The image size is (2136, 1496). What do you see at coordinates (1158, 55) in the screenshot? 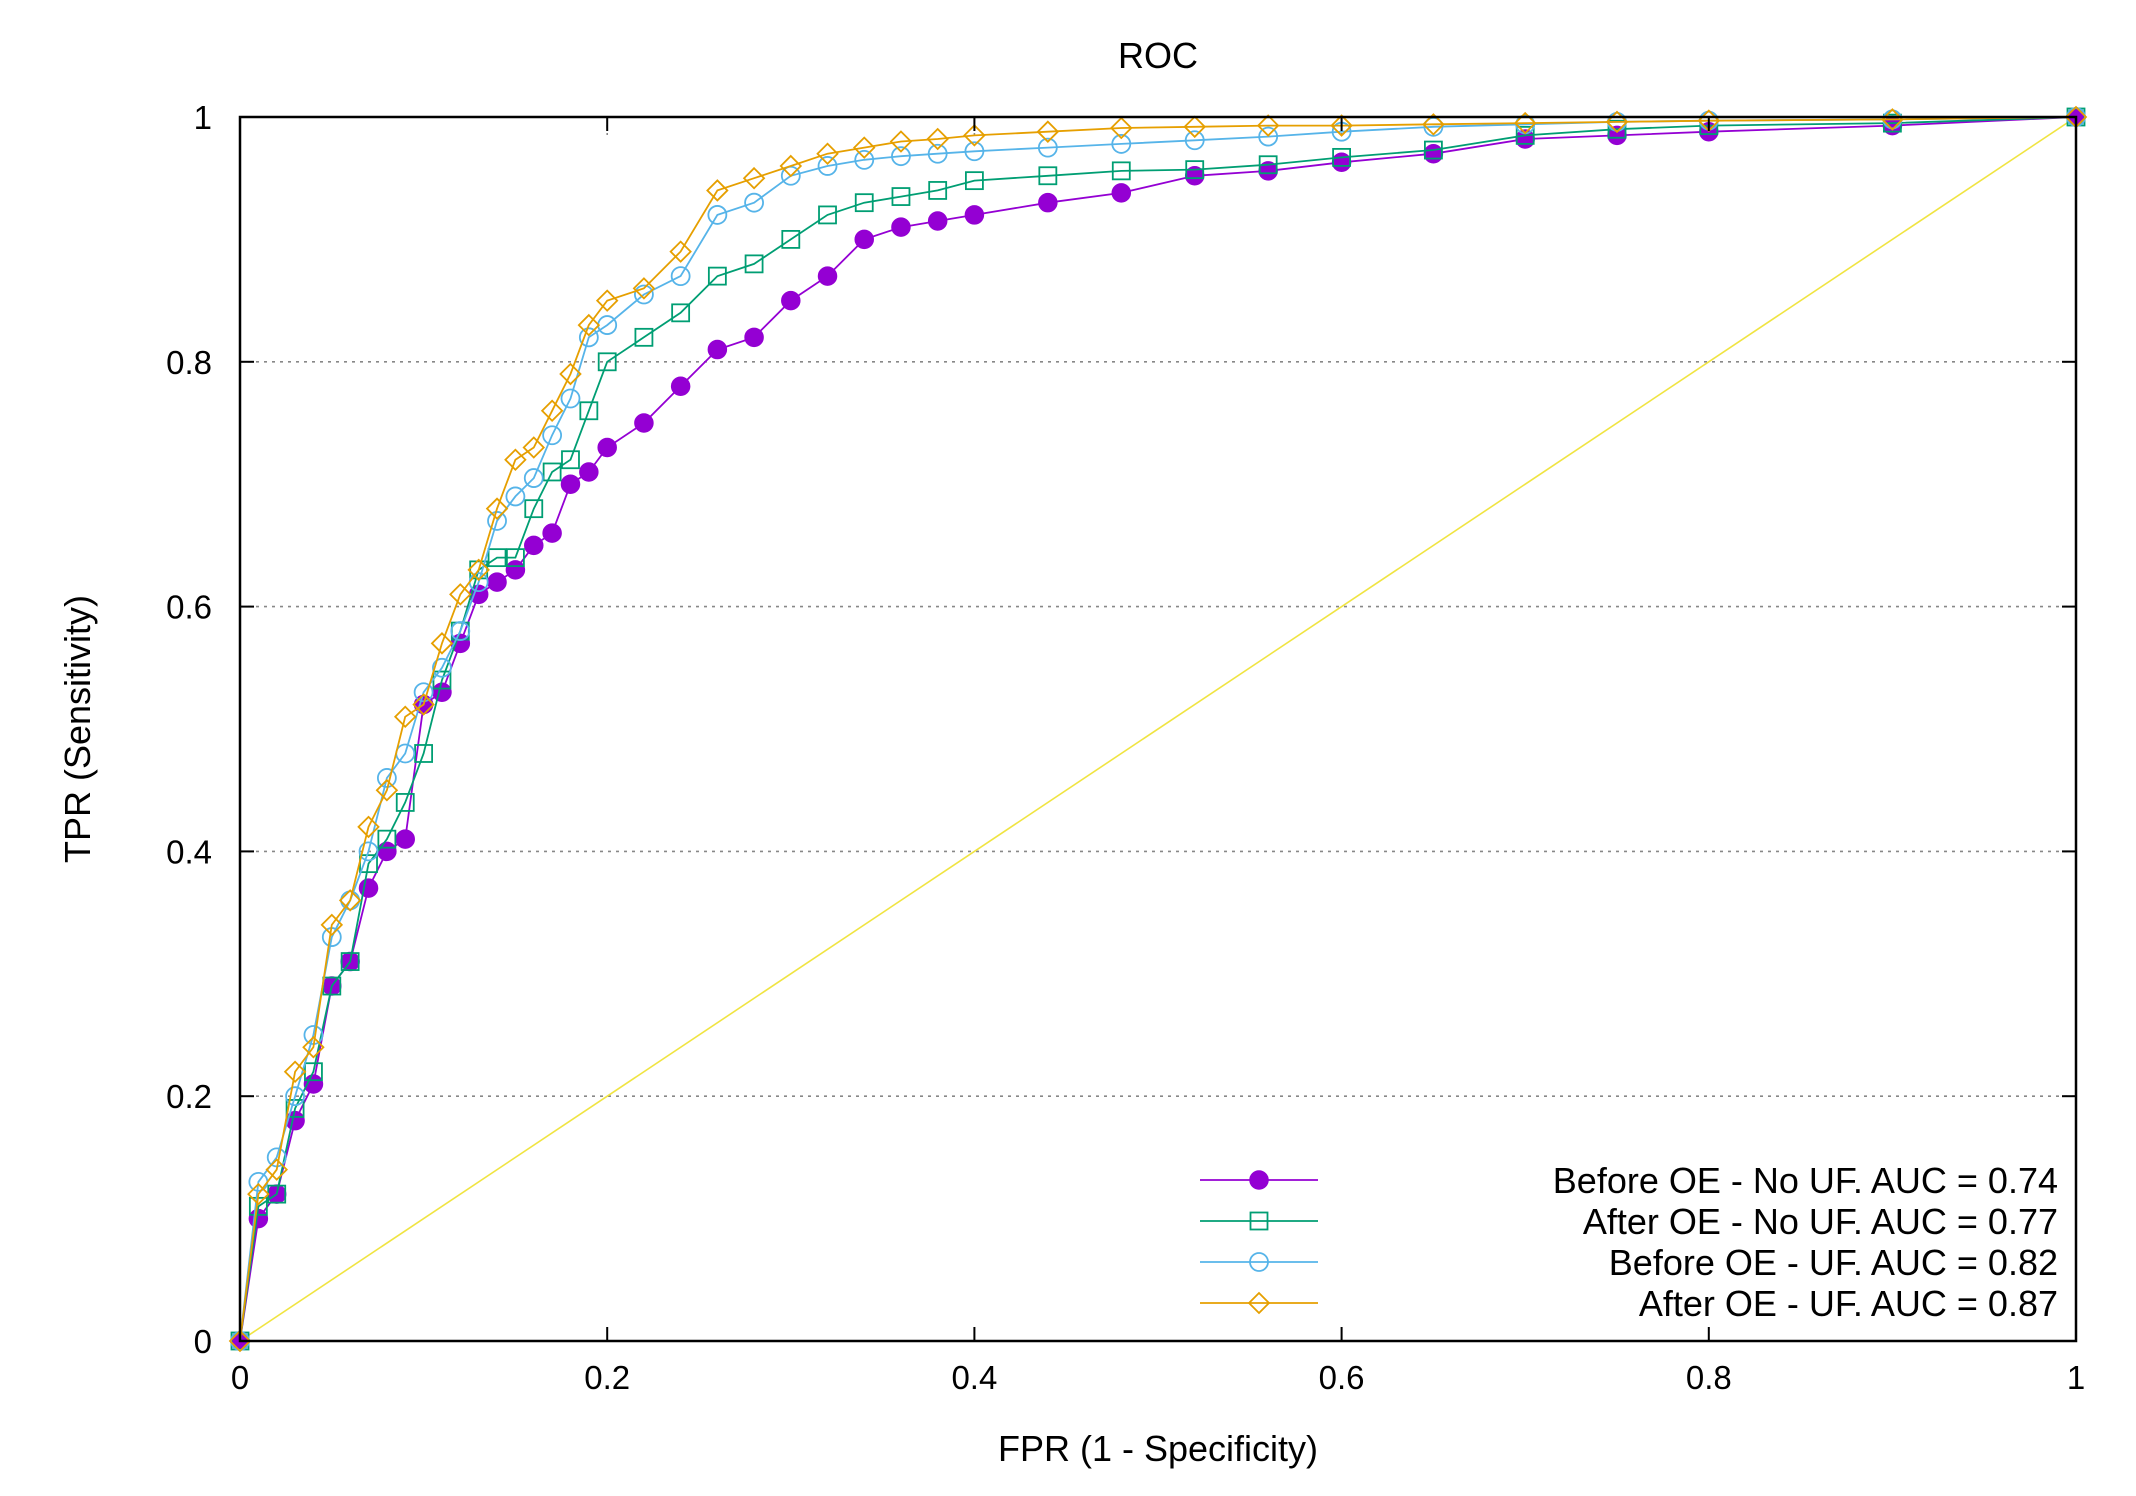
I see `chart-title: ROC` at bounding box center [1158, 55].